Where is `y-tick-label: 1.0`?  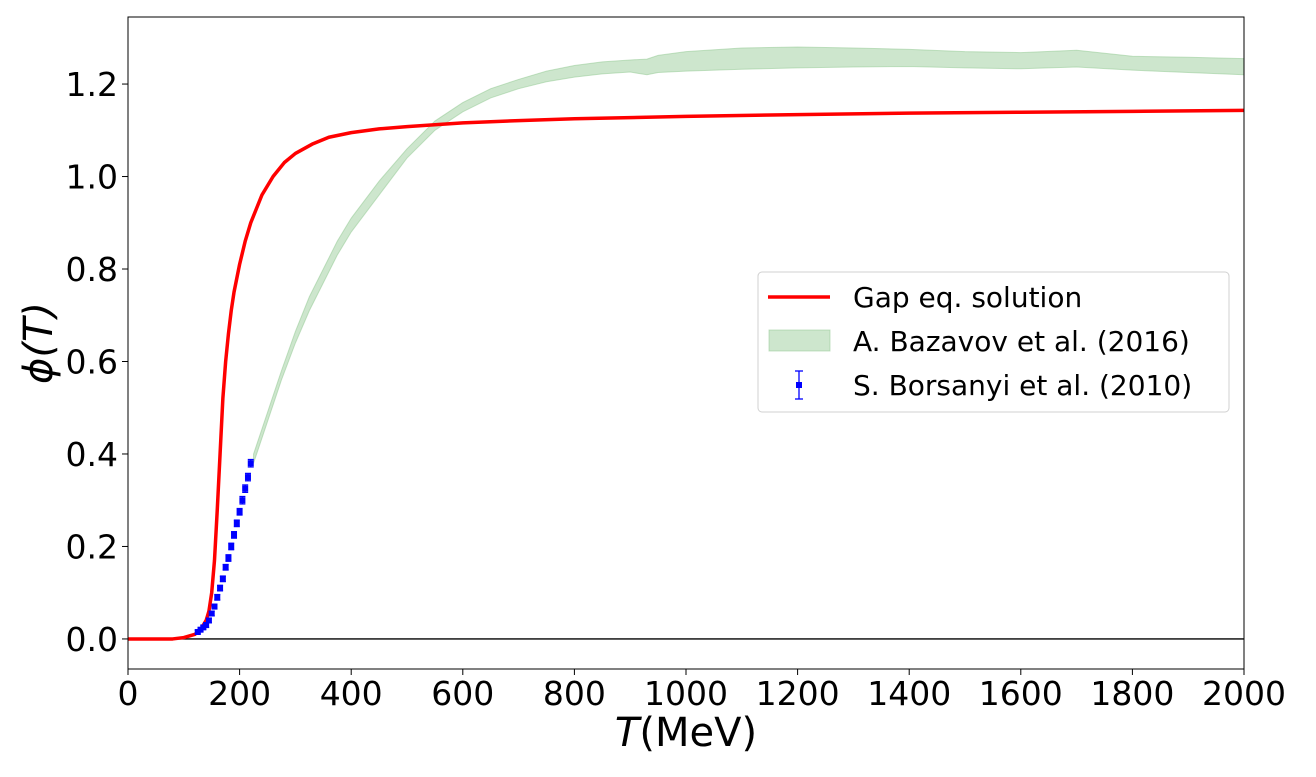 y-tick-label: 1.0 is located at coordinates (92, 177).